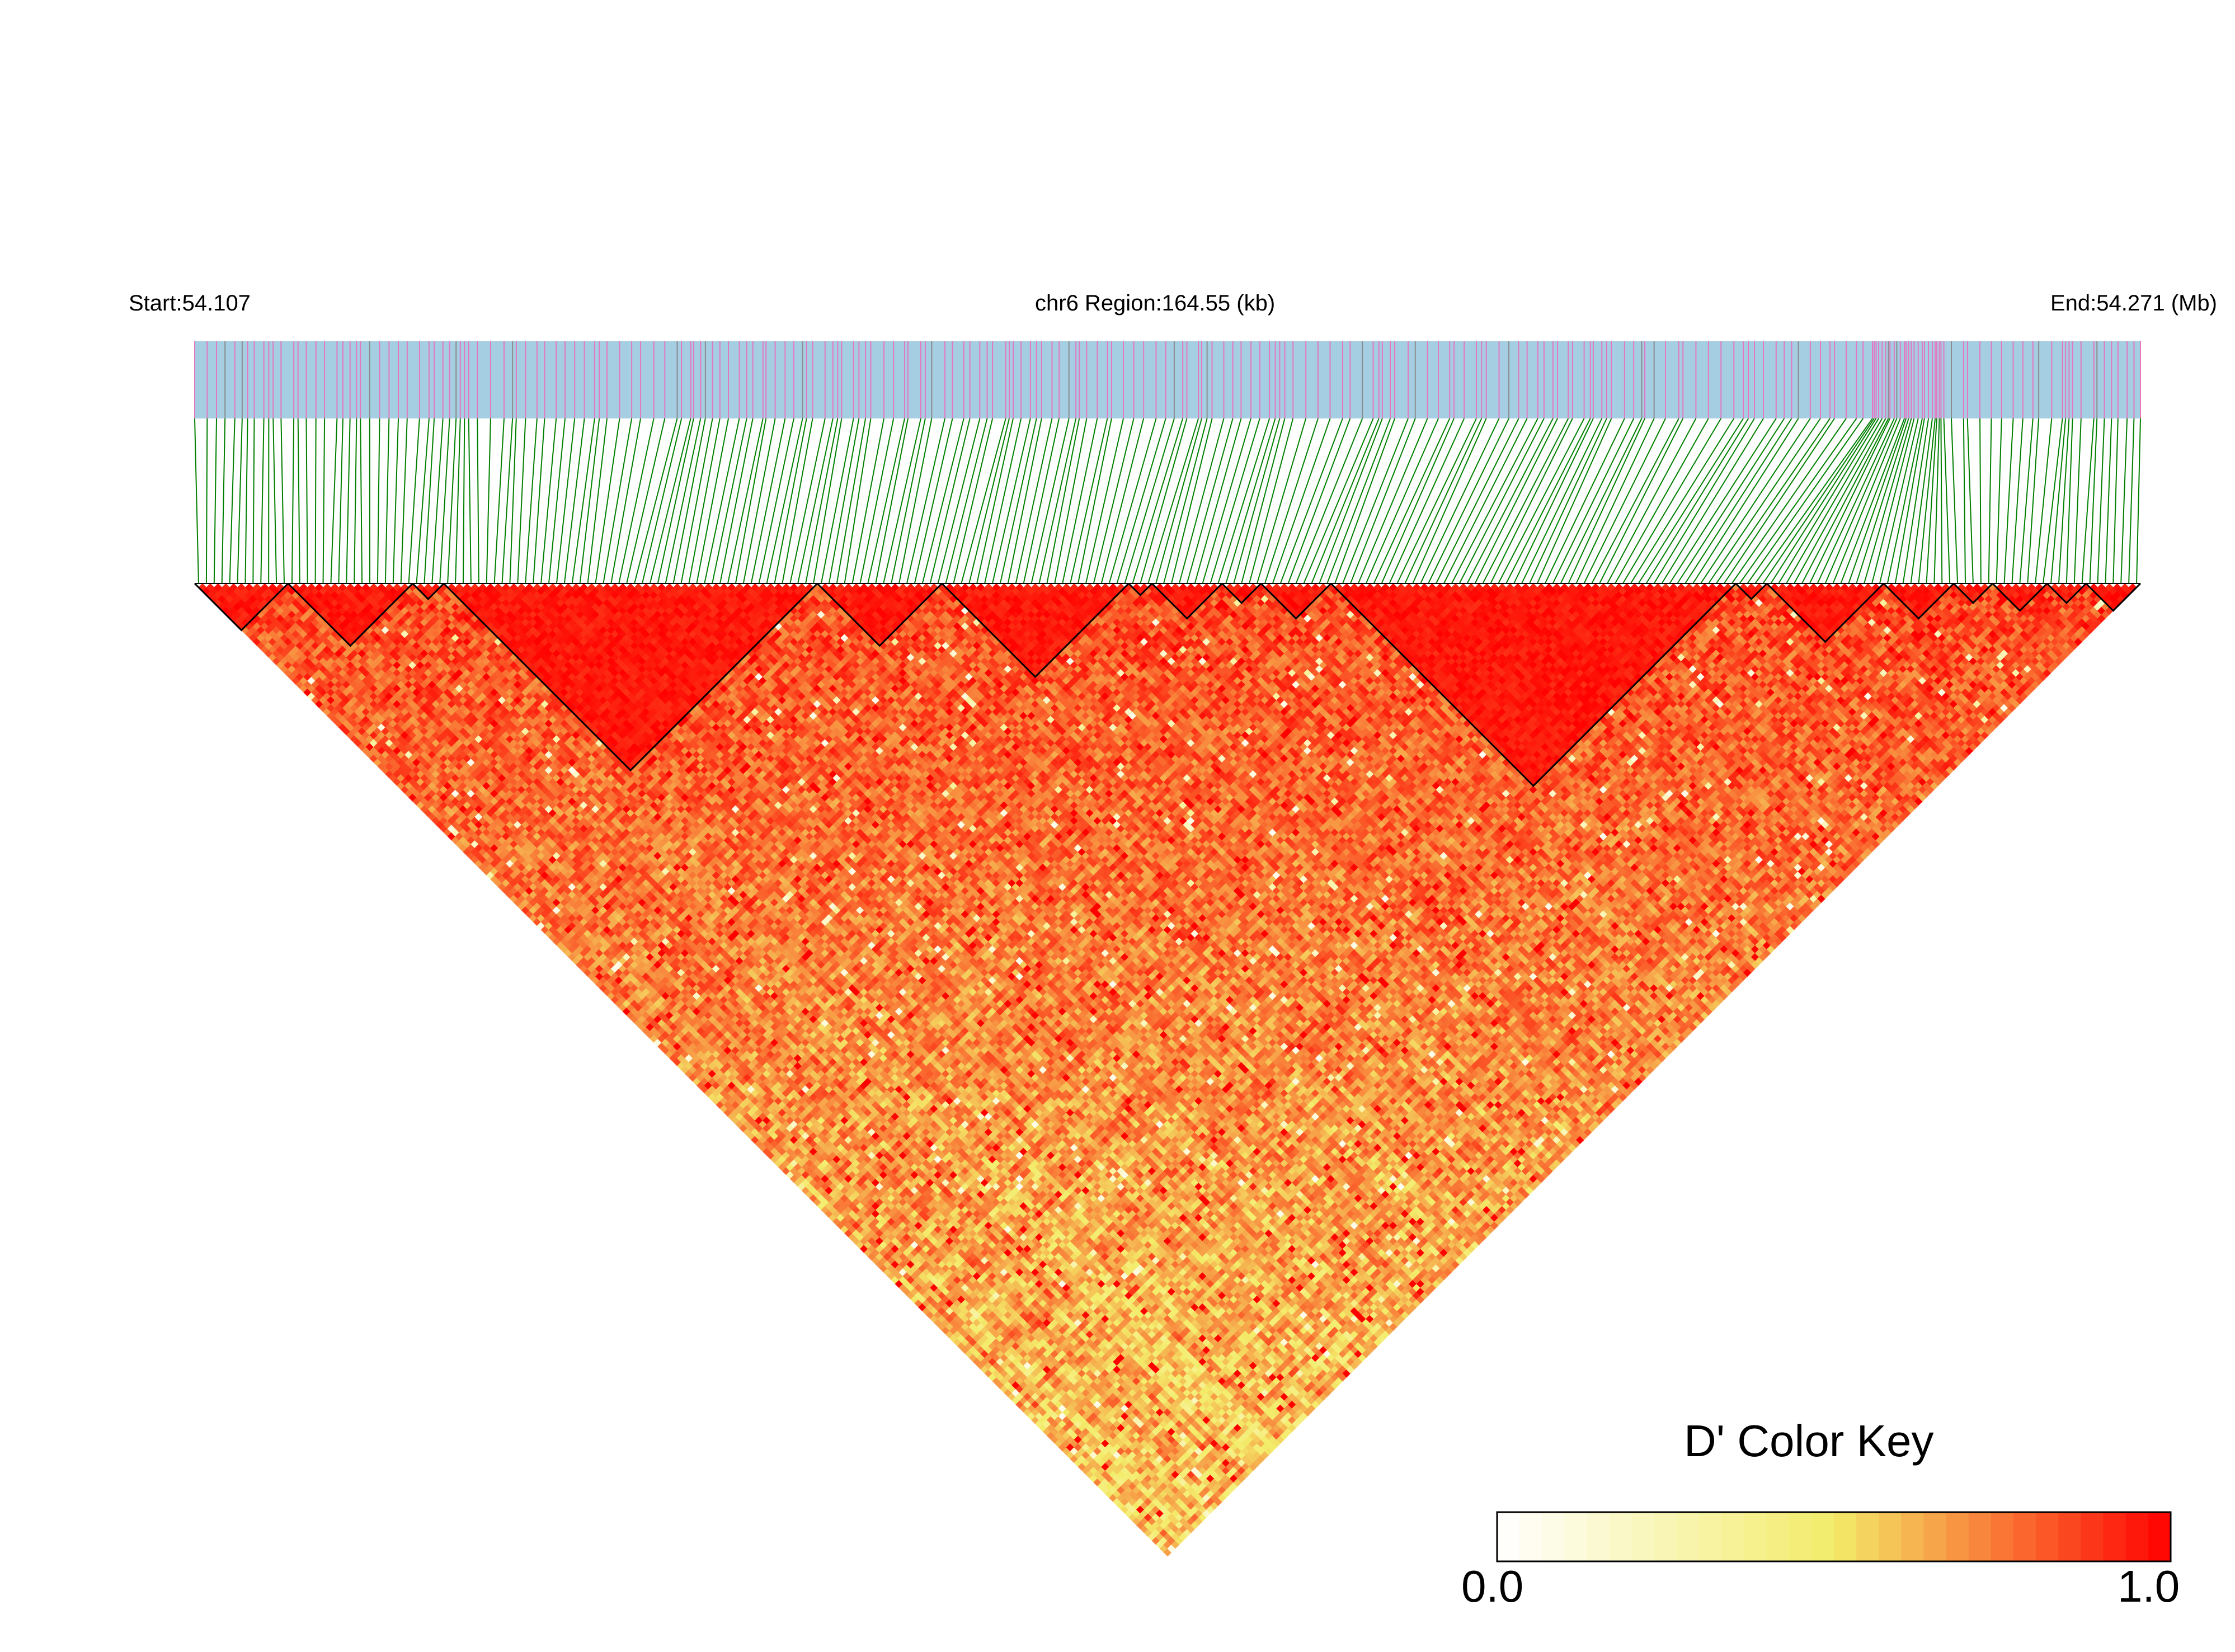  What do you see at coordinates (2133, 304) in the screenshot?
I see `end-position-label: End:54.271 (Mb)` at bounding box center [2133, 304].